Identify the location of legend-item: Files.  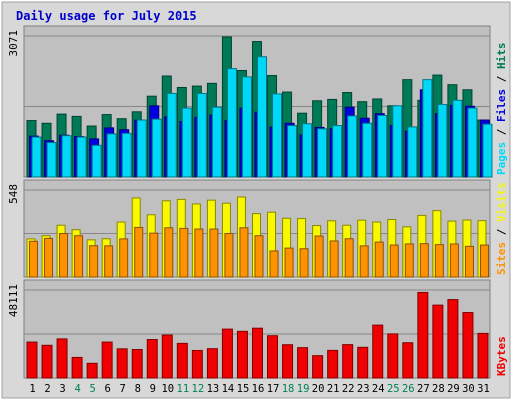
(501, 105).